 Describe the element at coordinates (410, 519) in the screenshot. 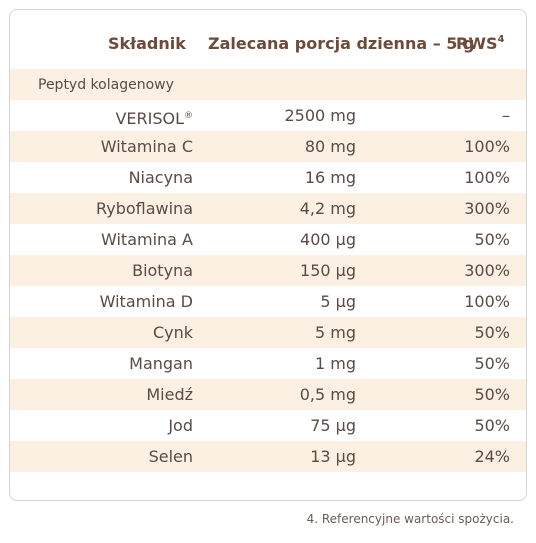

I see `footnote: 4. Referencyjne wartości spożycia.` at that location.